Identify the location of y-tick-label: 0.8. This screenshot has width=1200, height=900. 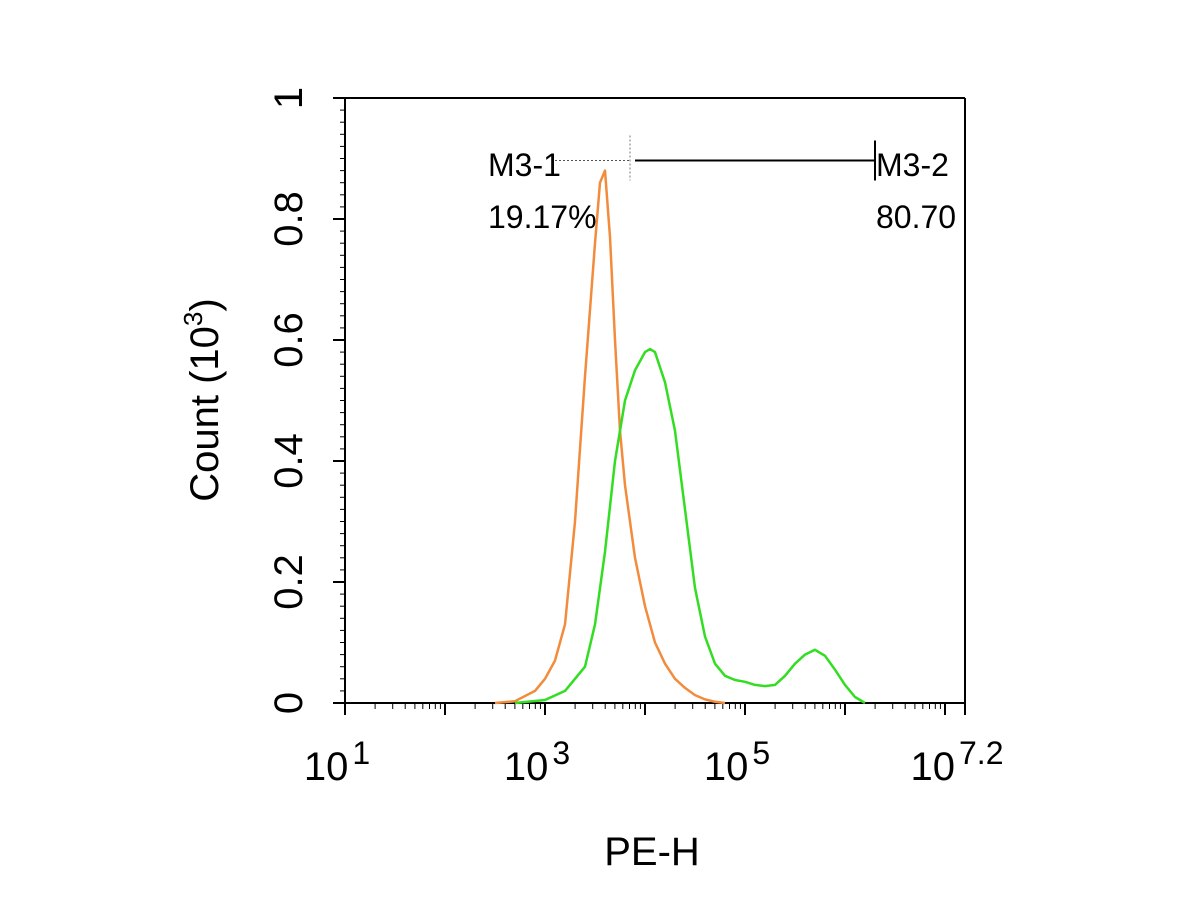
(289, 219).